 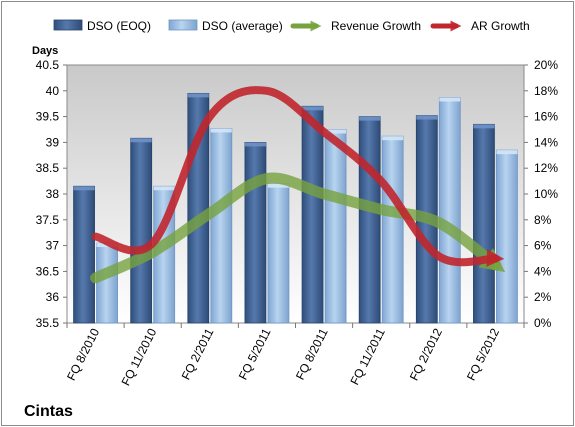 What do you see at coordinates (546, 194) in the screenshot?
I see `y2-tick-label: 10%` at bounding box center [546, 194].